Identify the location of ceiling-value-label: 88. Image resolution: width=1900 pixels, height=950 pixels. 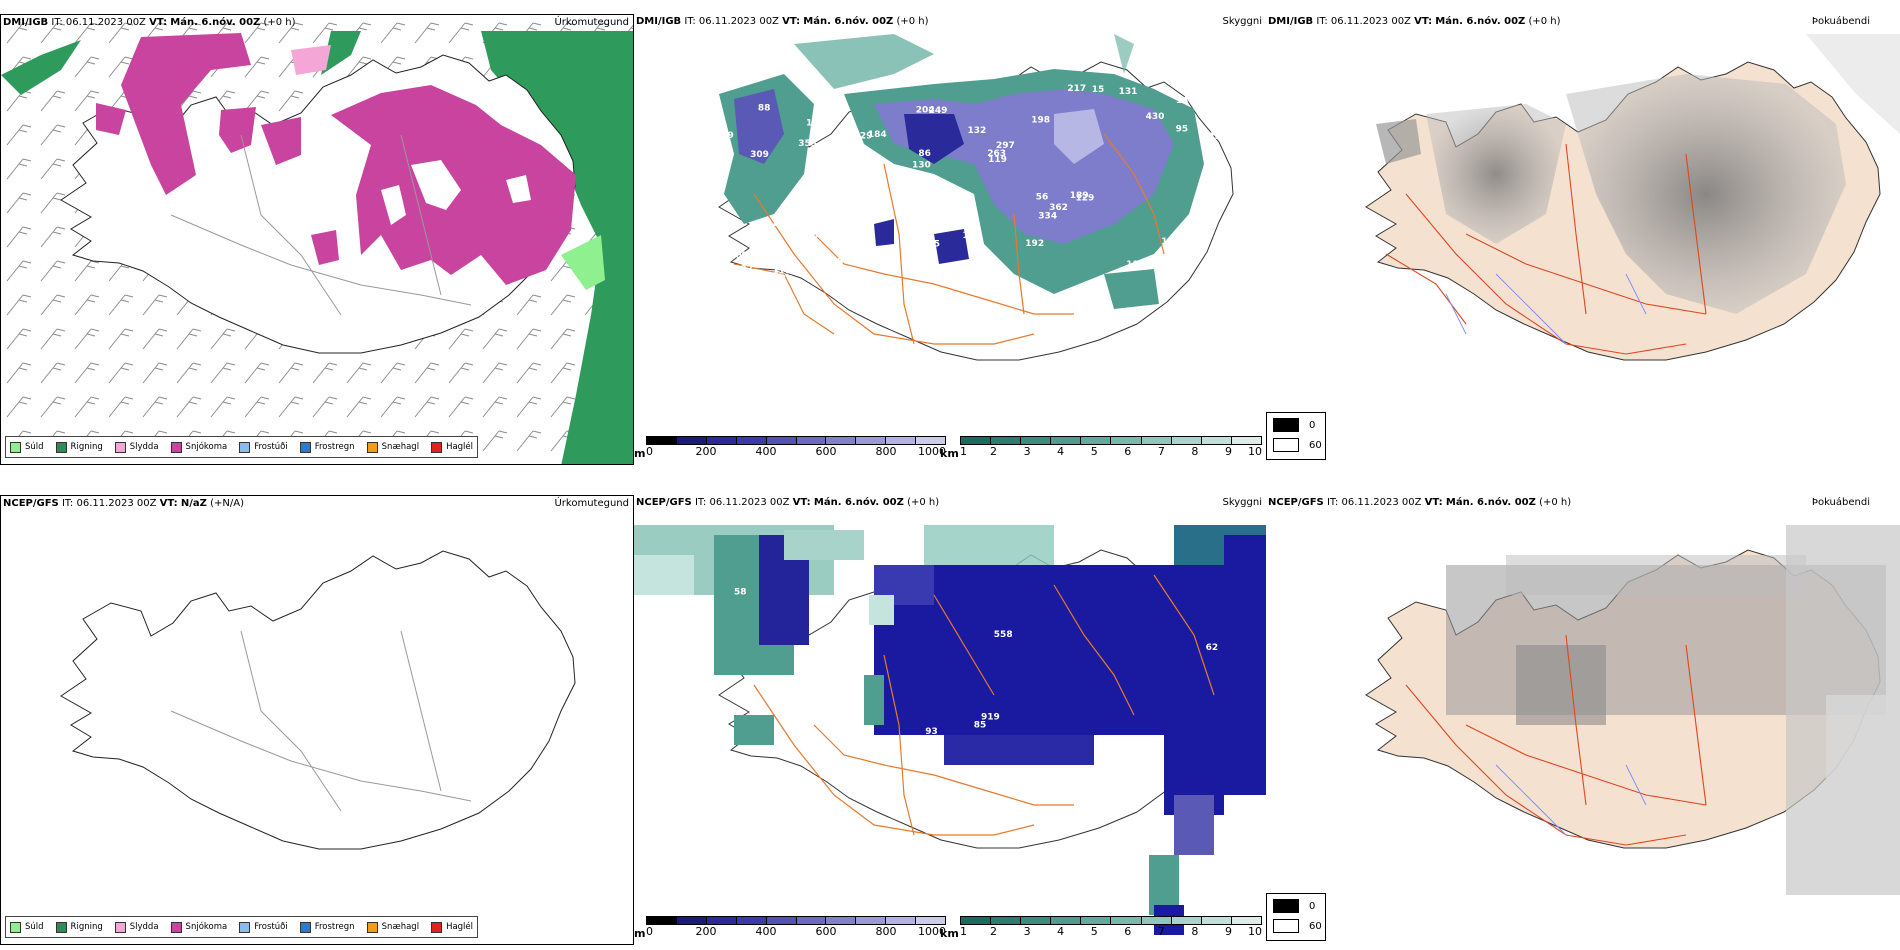
(764, 109).